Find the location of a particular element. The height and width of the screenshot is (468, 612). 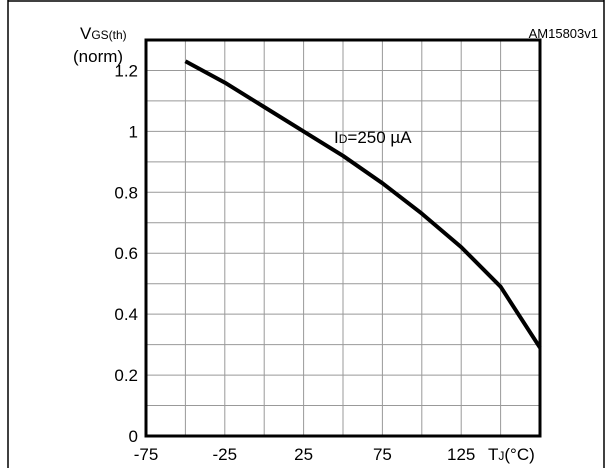

x-tick-label: 125 is located at coordinates (461, 454).